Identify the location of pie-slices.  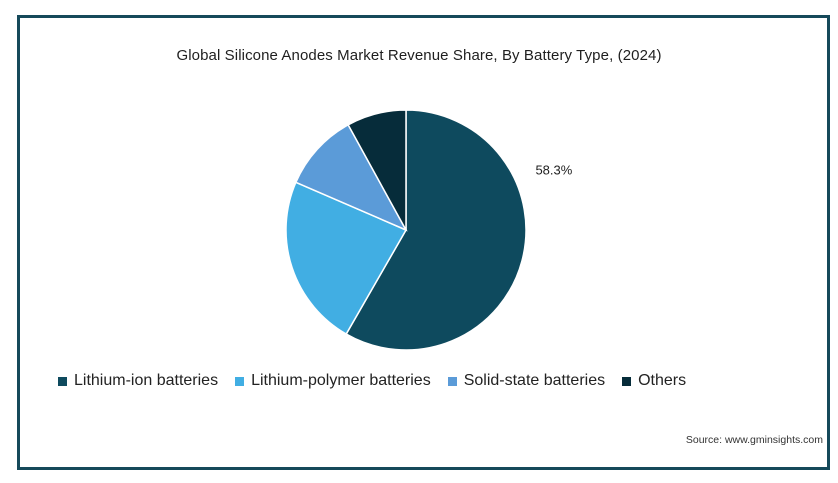
(406, 230).